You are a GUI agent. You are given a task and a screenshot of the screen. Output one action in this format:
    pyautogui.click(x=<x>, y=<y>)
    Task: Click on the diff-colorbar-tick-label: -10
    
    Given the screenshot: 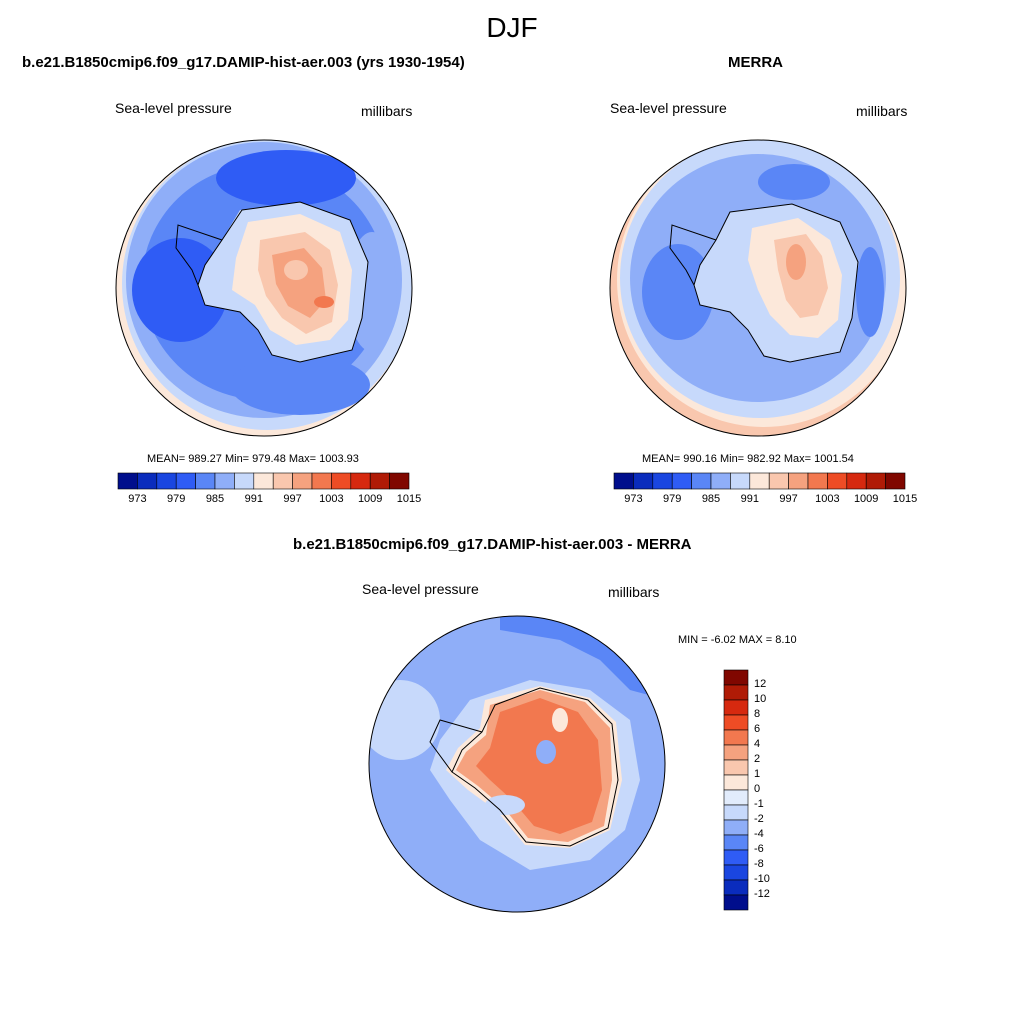 What is the action you would take?
    pyautogui.click(x=762, y=879)
    